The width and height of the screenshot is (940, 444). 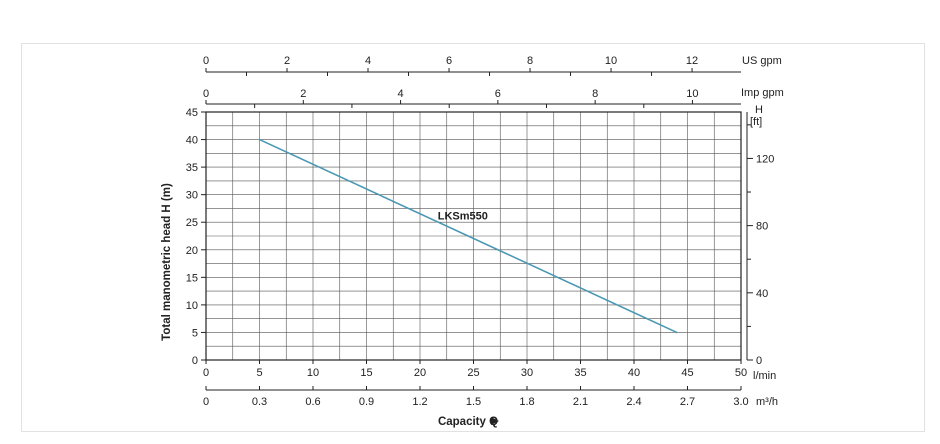 What do you see at coordinates (473, 373) in the screenshot?
I see `x-tick-label: 25` at bounding box center [473, 373].